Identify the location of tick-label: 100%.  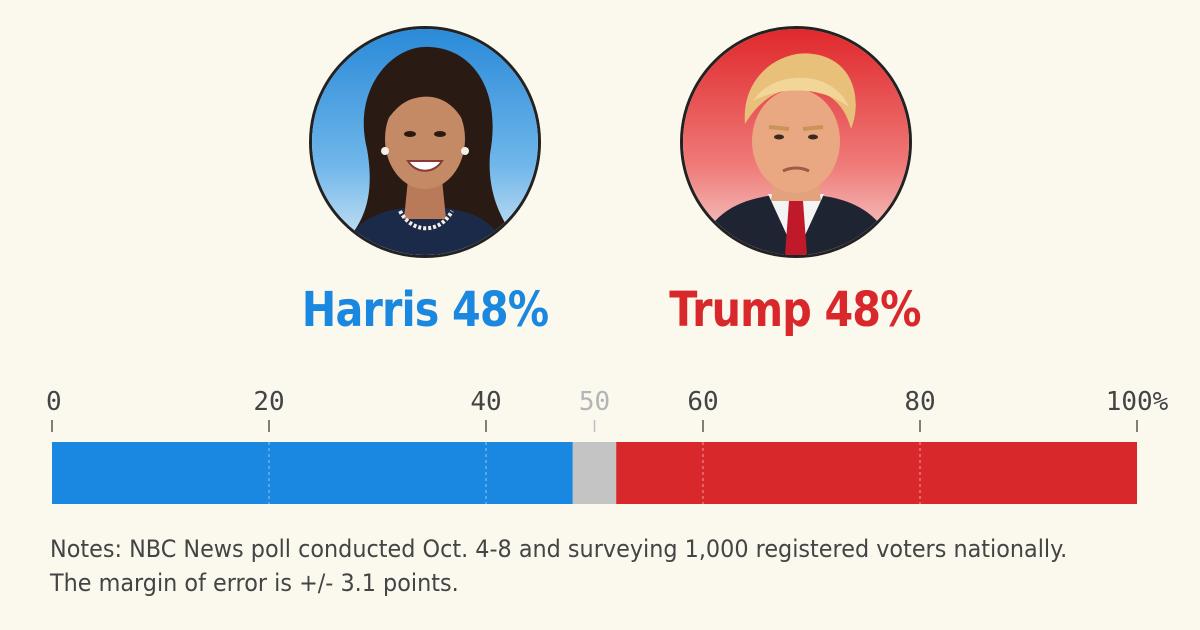
(1137, 402).